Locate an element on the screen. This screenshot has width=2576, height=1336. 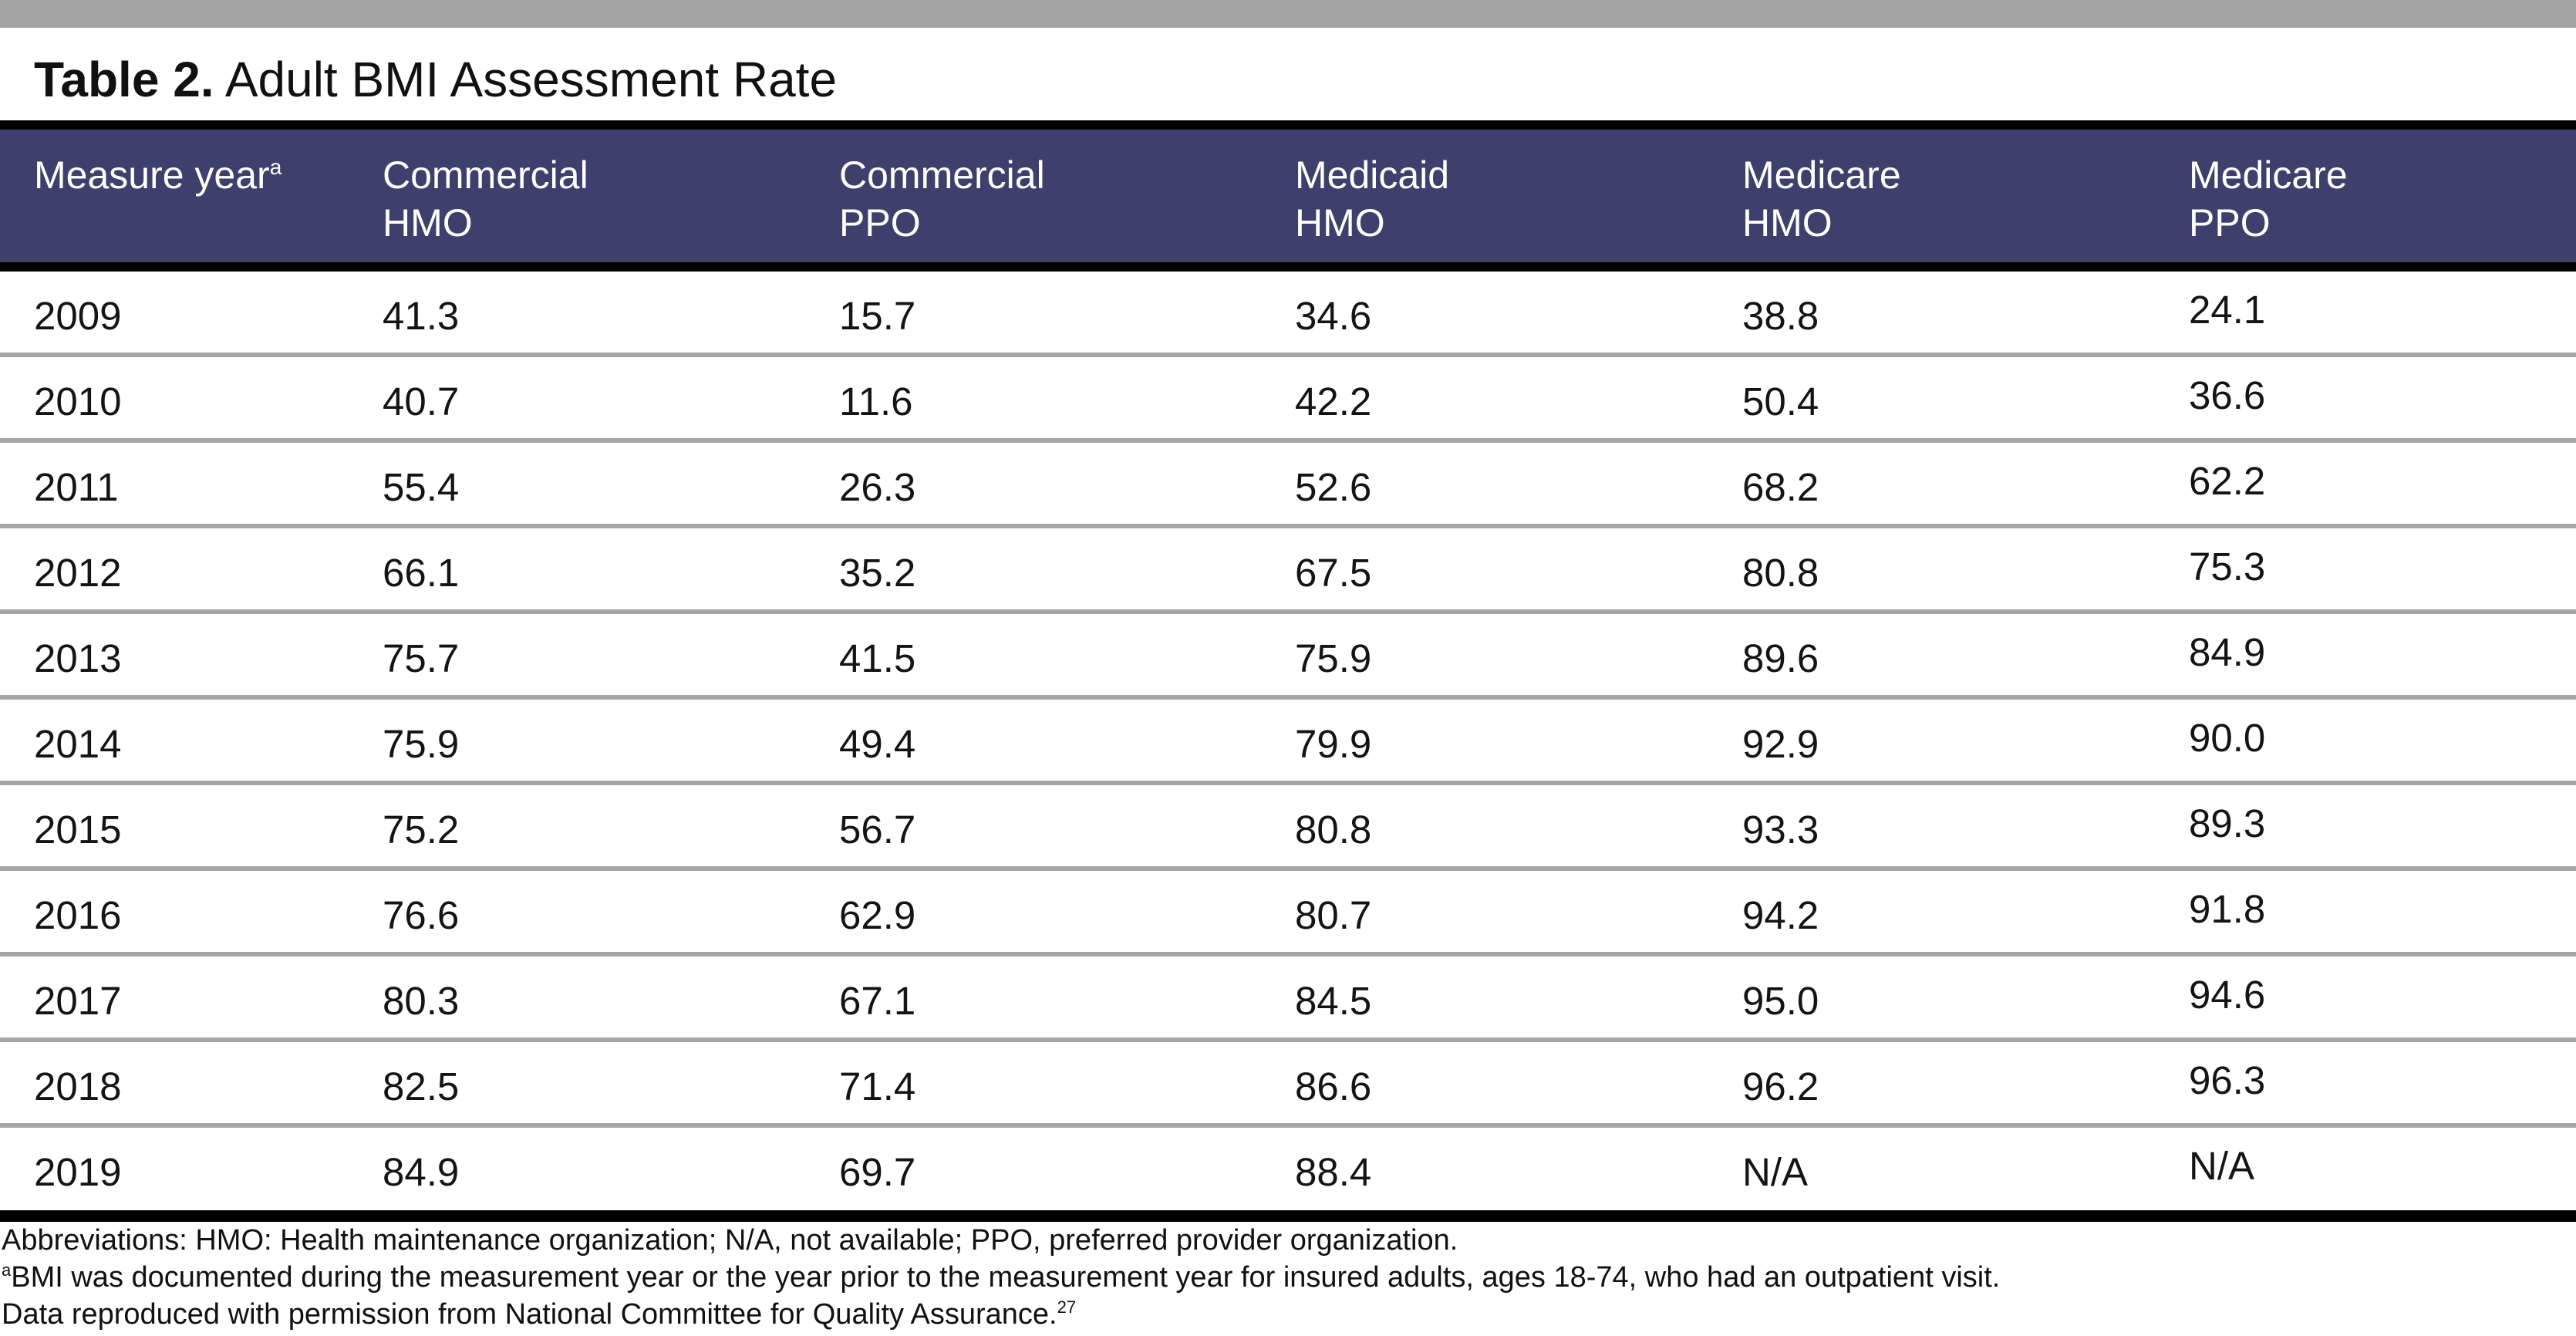
cell-commercial-ppo: 11.6 is located at coordinates (876, 401).